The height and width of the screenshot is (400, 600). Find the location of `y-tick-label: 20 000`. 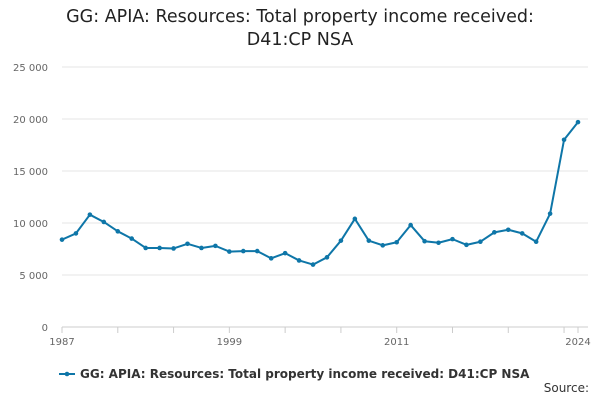

y-tick-label: 20 000 is located at coordinates (30, 120).